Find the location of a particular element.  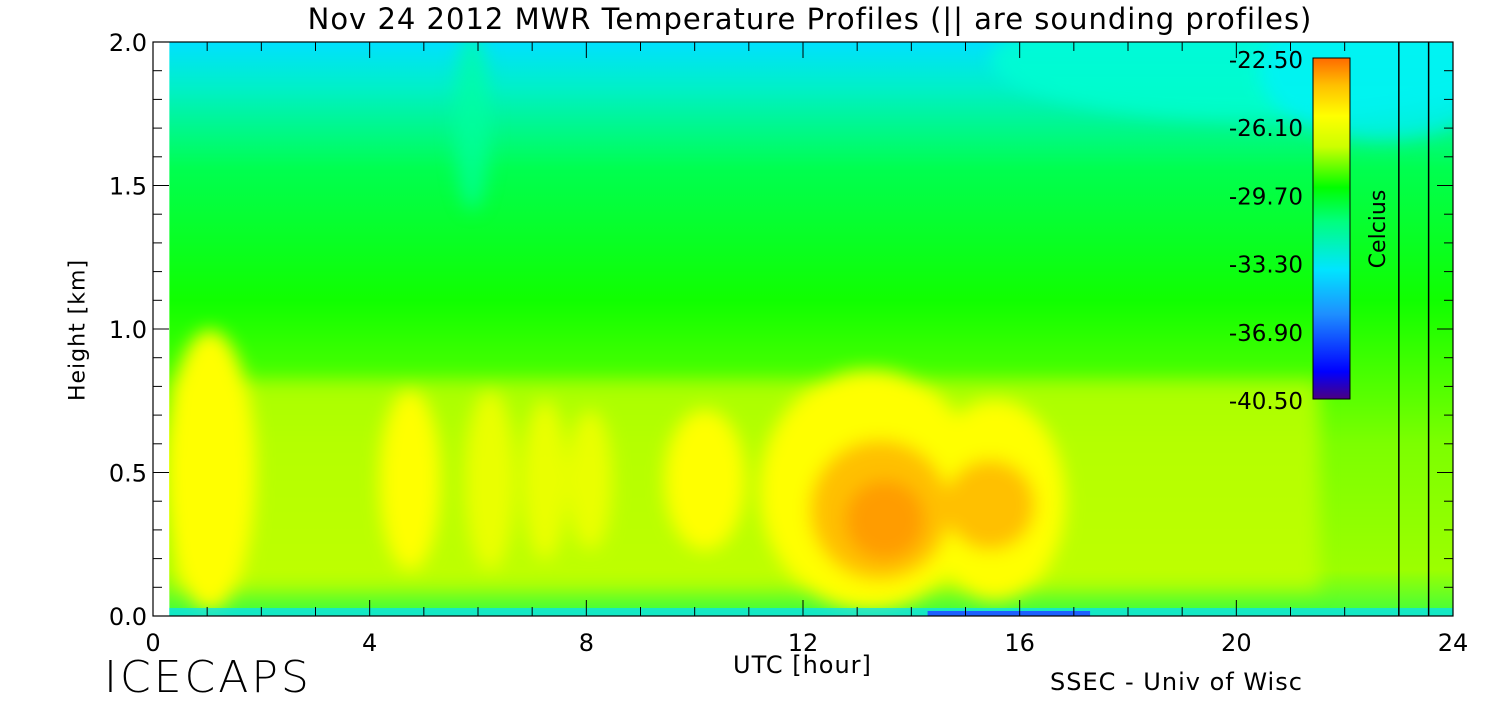

x-tick-label: 12 is located at coordinates (803, 643).